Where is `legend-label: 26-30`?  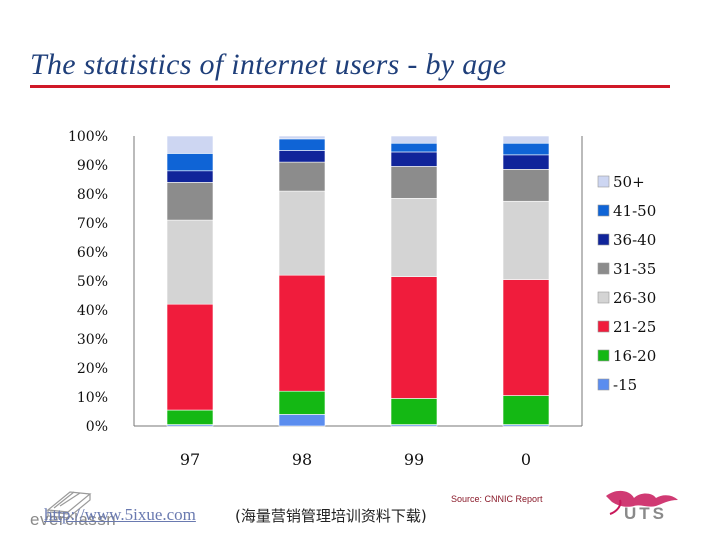 legend-label: 26-30 is located at coordinates (634, 298).